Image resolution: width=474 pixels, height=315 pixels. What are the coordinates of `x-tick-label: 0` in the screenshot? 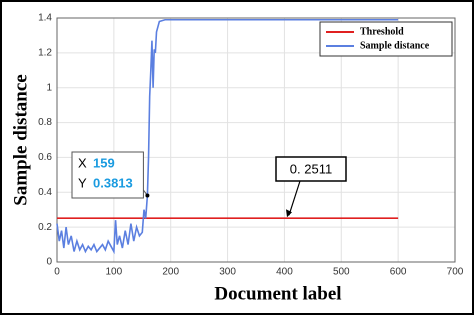 It's located at (57, 272).